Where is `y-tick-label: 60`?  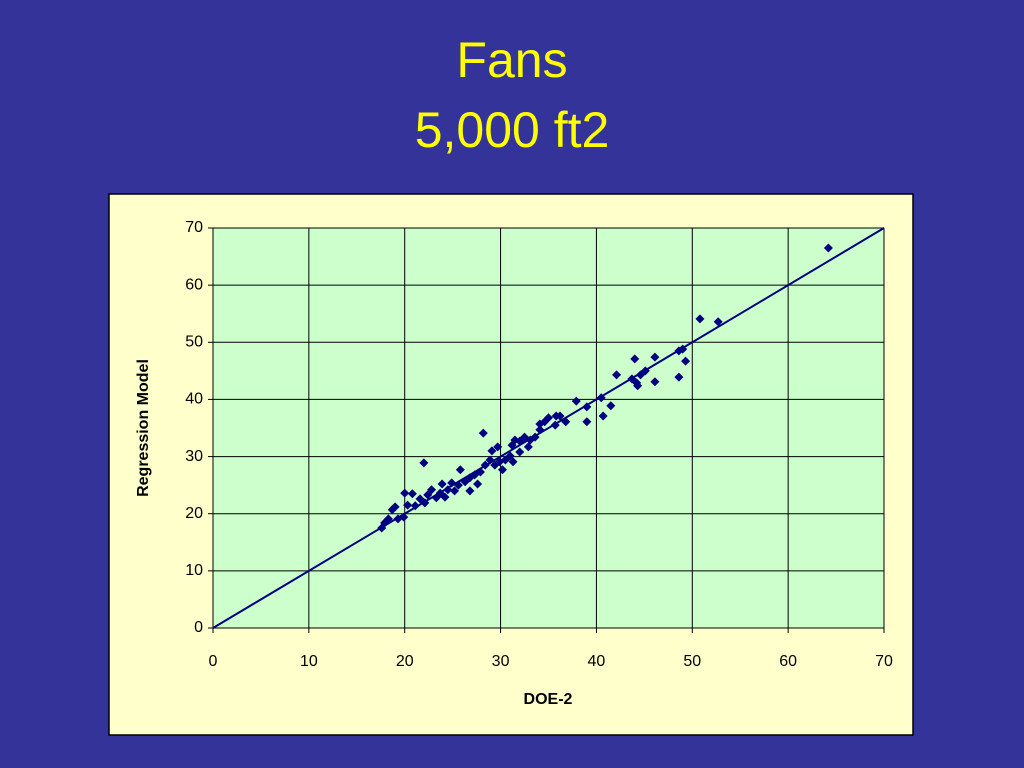 y-tick-label: 60 is located at coordinates (194, 284).